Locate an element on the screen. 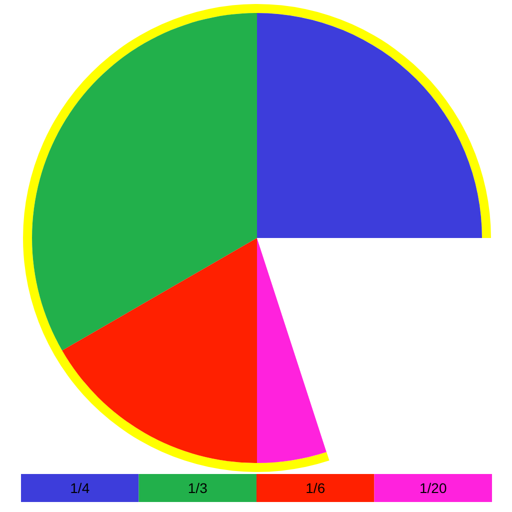 The height and width of the screenshot is (512, 512). legend-label: 1/4 is located at coordinates (80, 488).